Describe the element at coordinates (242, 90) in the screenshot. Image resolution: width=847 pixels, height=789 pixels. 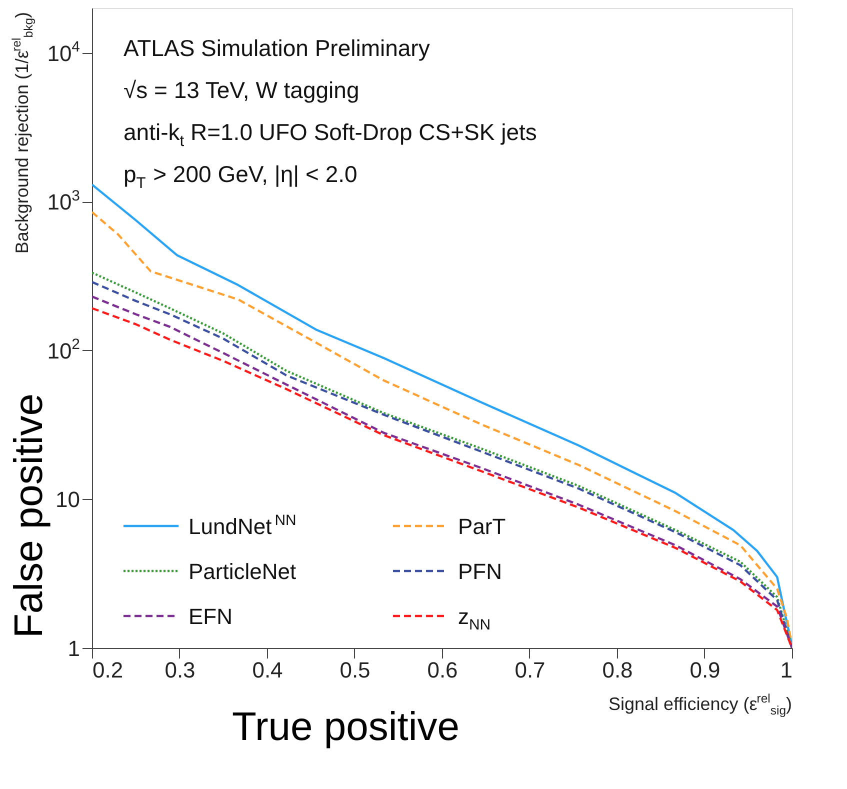
I see `annotation: √s = 13 TeV, W tagging` at that location.